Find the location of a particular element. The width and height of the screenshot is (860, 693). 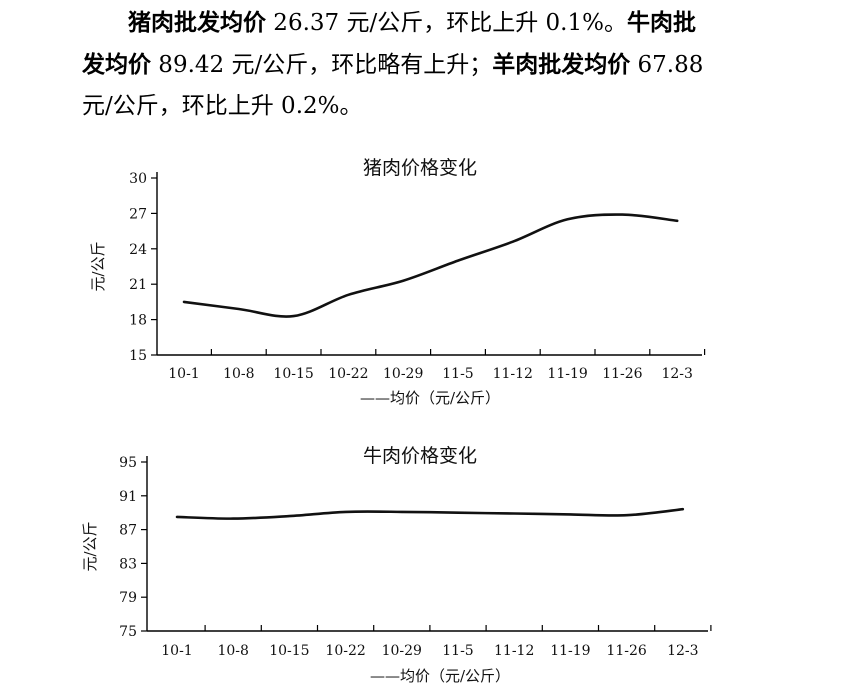

paragraph-line-2: 发均价 89.42 元/公斤，环比略有上升；羊肉批发均价 67.88 is located at coordinates (432, 65).